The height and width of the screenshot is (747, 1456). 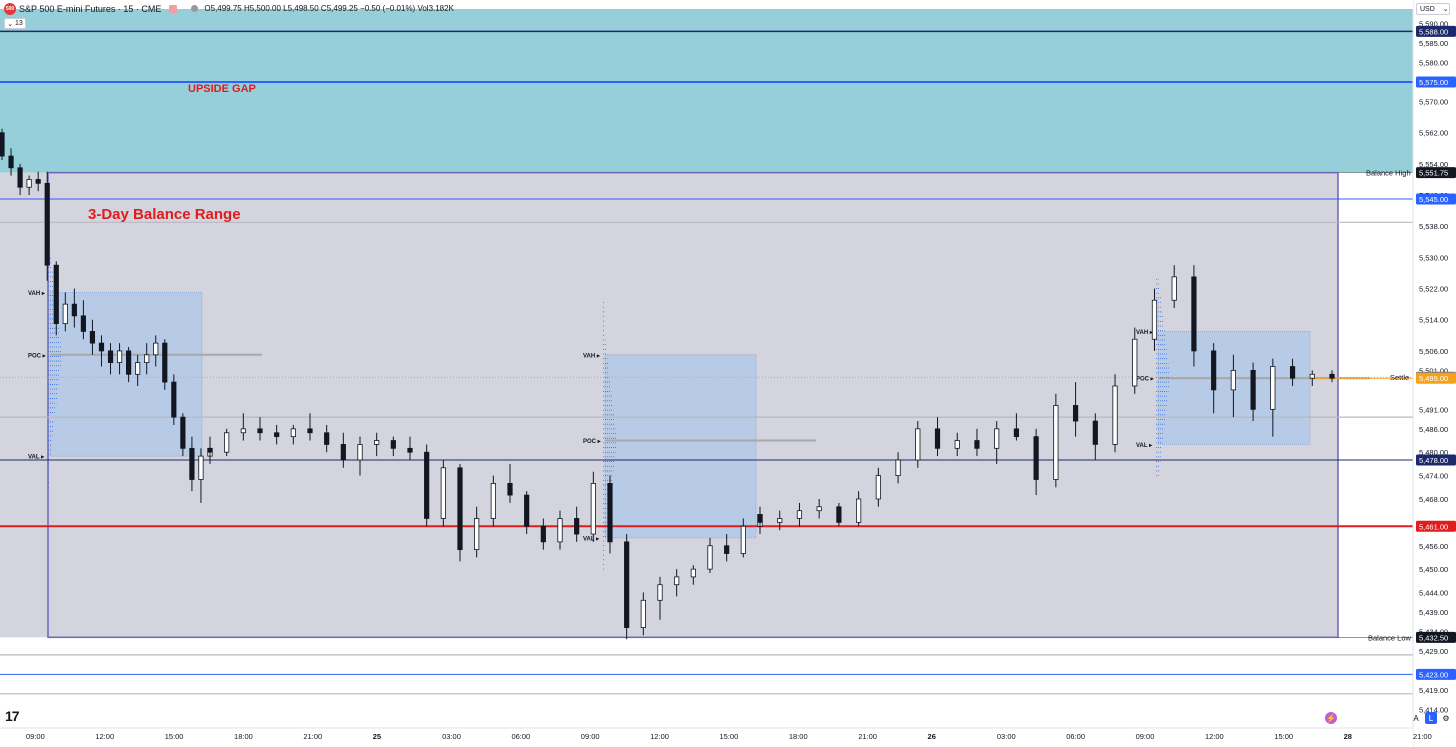 I want to click on x-tick-label: 06:00, so click(x=520, y=736).